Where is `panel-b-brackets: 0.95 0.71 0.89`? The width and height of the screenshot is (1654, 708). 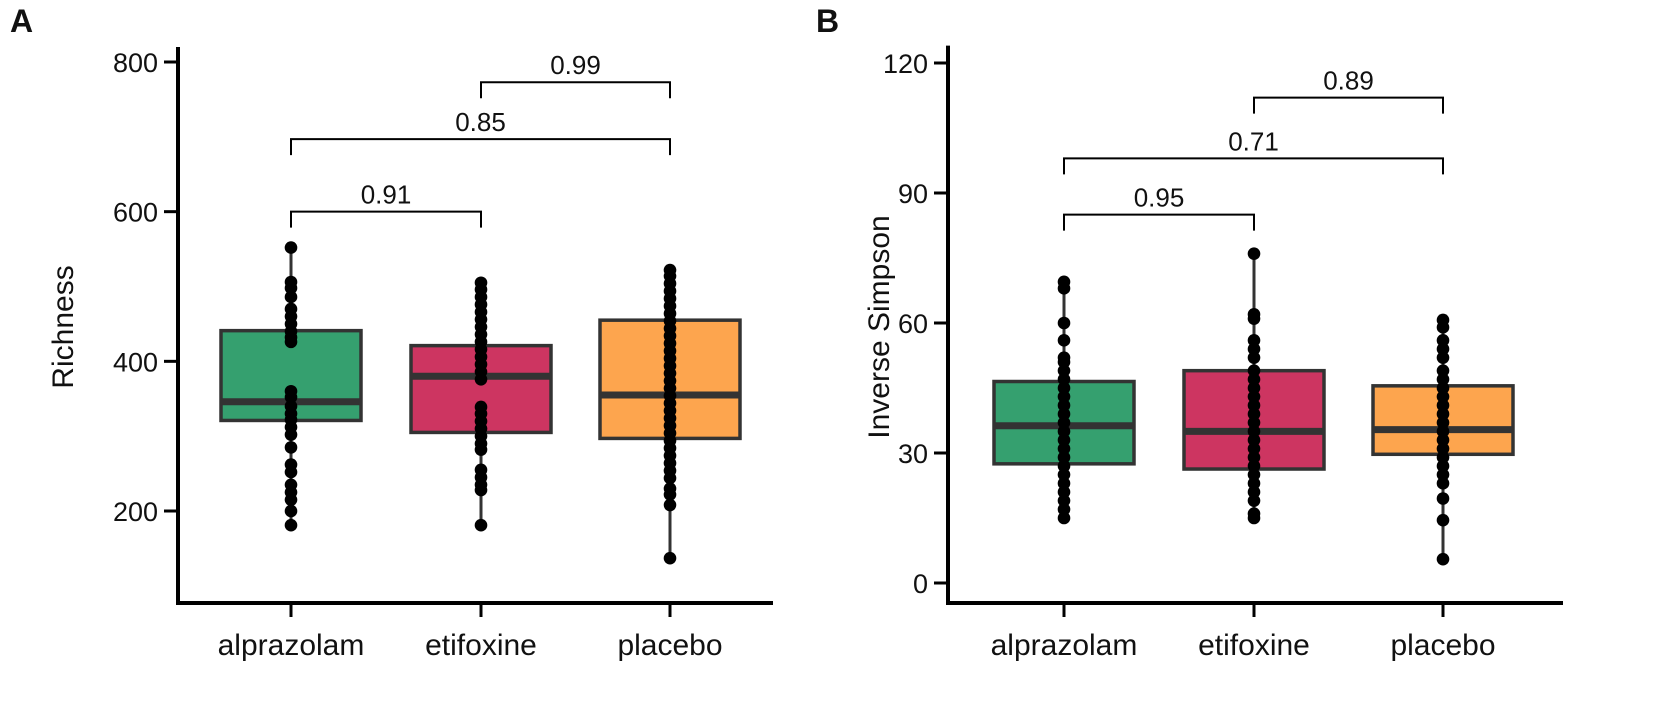
panel-b-brackets: 0.95 0.71 0.89 is located at coordinates (1253, 148).